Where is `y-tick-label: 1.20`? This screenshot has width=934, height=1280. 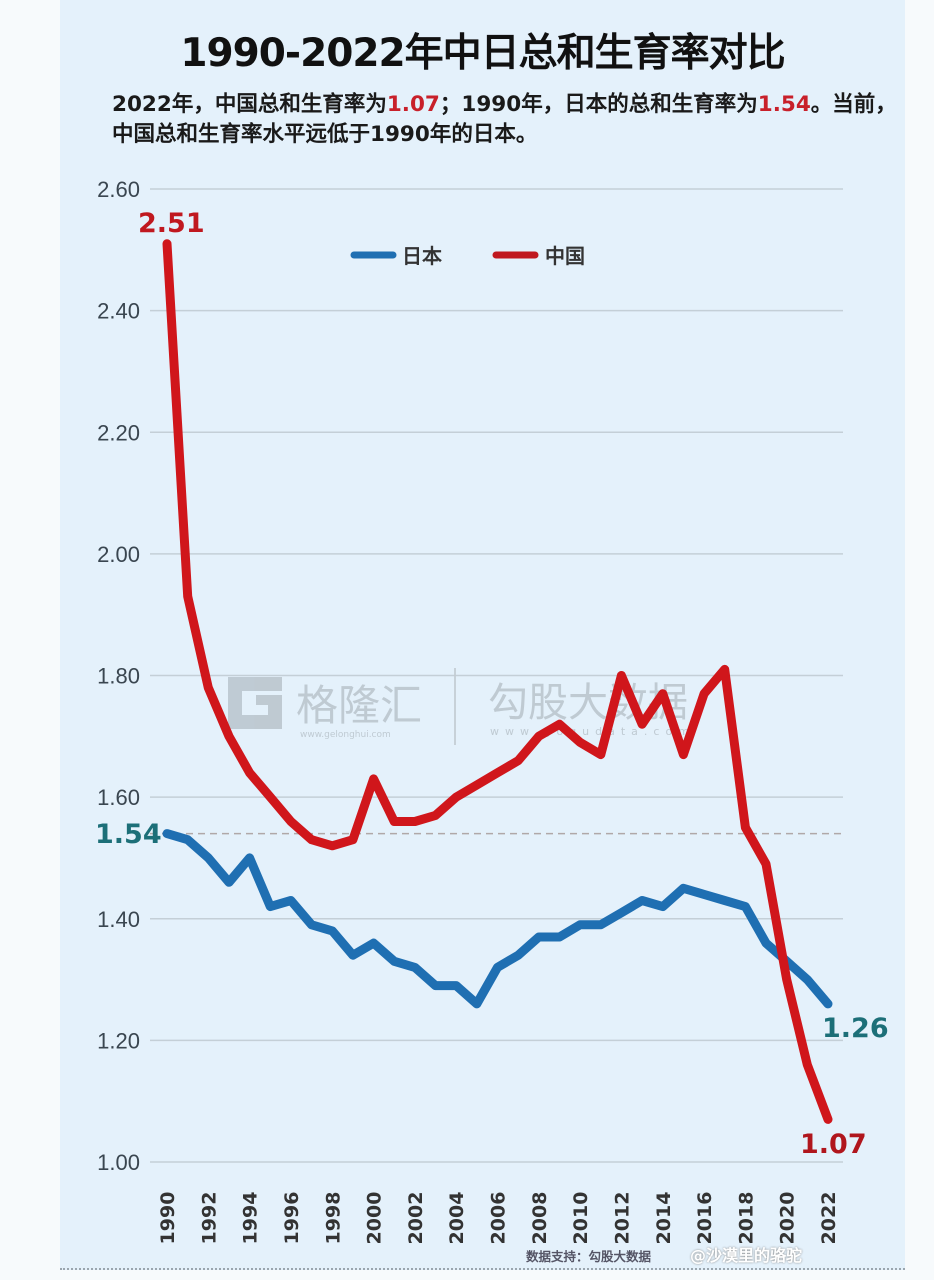
y-tick-label: 1.20 is located at coordinates (118, 1040).